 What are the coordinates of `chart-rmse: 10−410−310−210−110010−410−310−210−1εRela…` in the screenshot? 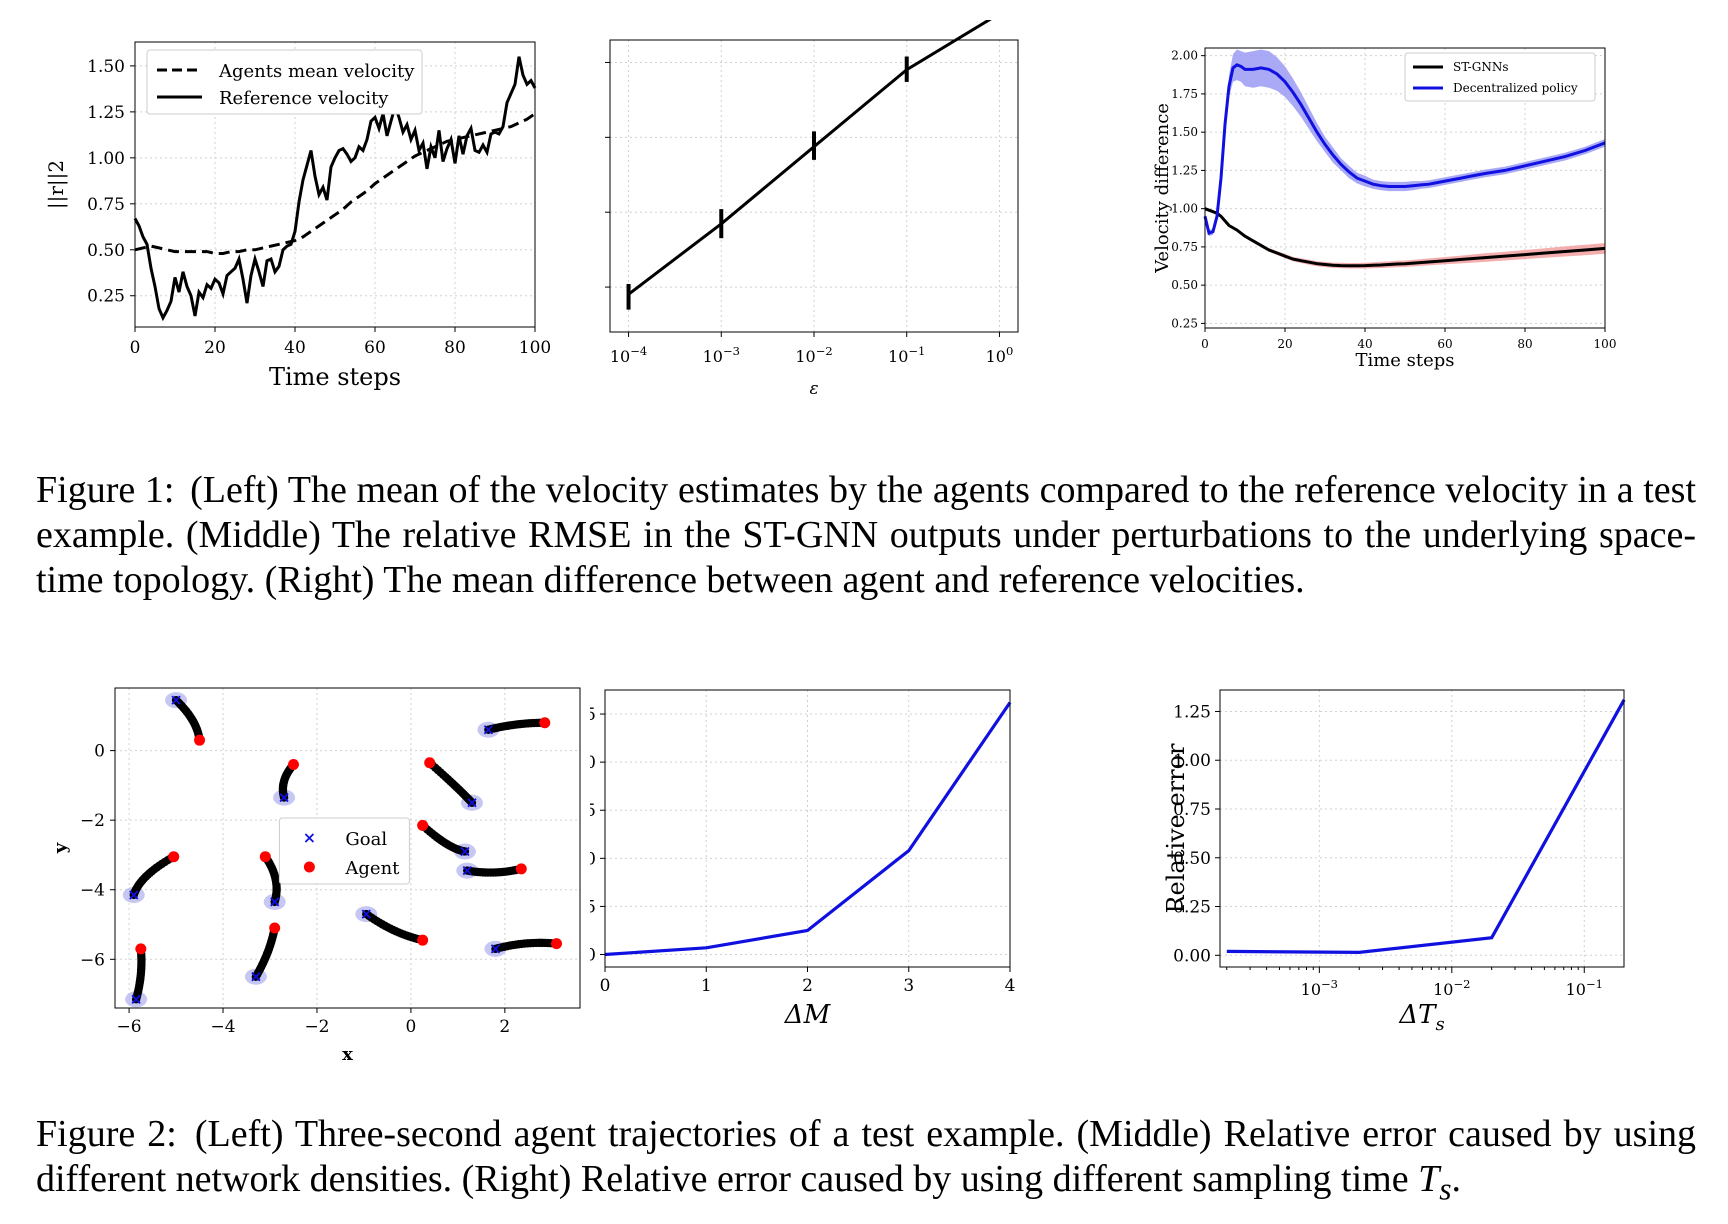 It's located at (812, 209).